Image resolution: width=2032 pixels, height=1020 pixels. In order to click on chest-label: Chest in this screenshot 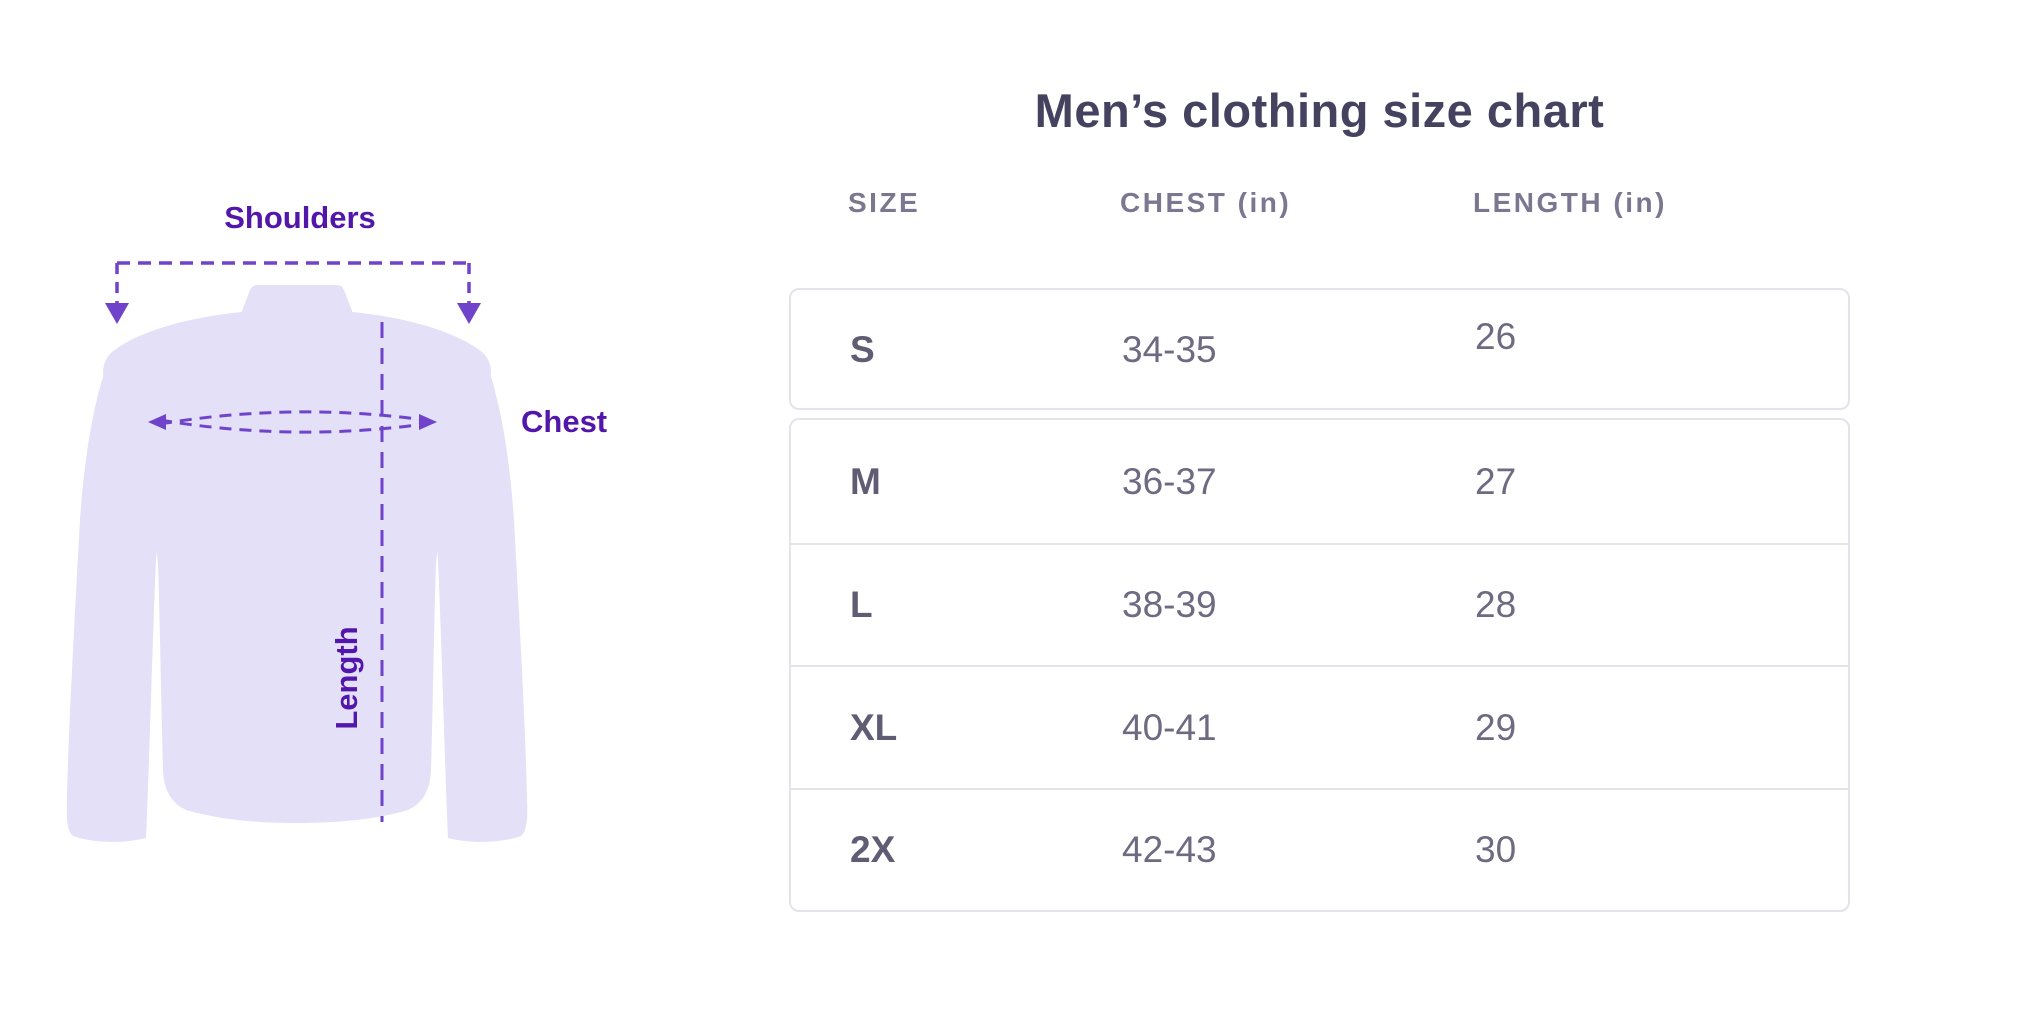, I will do `click(564, 421)`.